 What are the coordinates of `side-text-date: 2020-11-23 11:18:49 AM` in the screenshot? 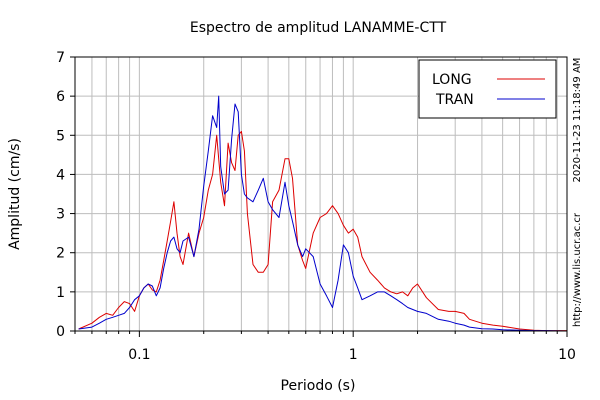 It's located at (577, 120).